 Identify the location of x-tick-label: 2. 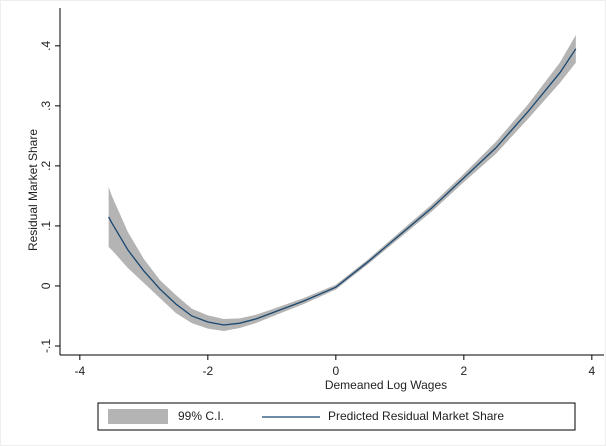
(463, 371).